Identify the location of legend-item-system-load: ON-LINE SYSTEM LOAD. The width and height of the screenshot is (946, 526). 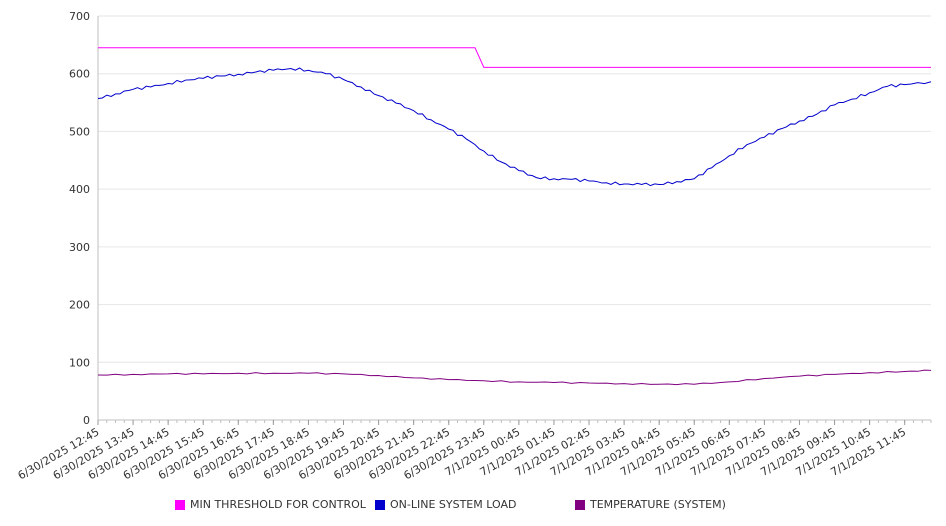
(445, 504).